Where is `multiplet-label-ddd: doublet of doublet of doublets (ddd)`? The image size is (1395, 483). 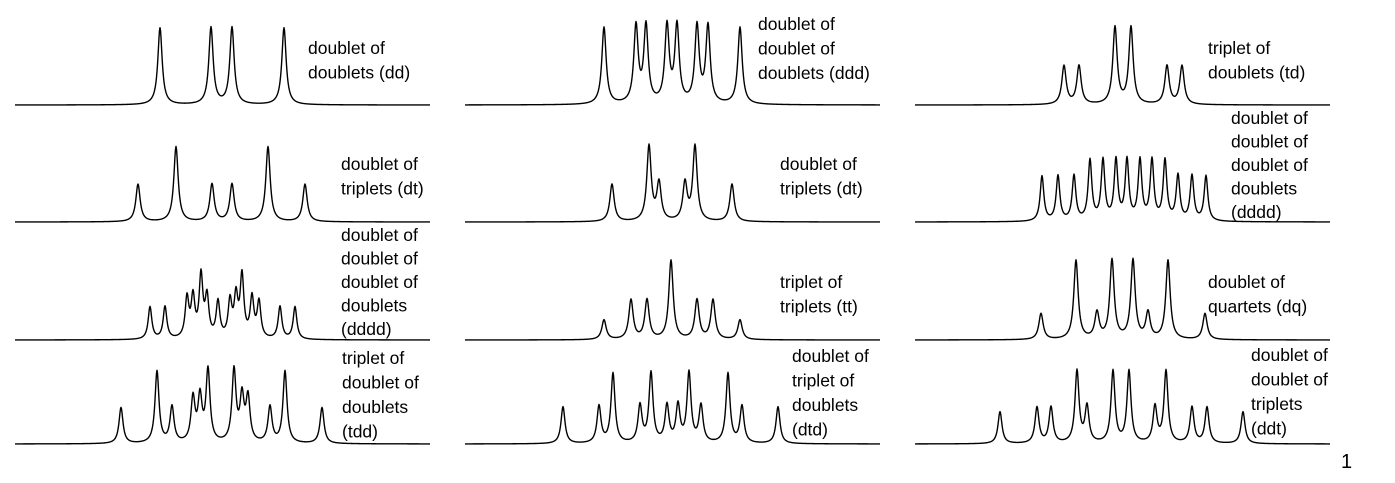 multiplet-label-ddd: doublet of doublet of doublets (ddd) is located at coordinates (814, 48).